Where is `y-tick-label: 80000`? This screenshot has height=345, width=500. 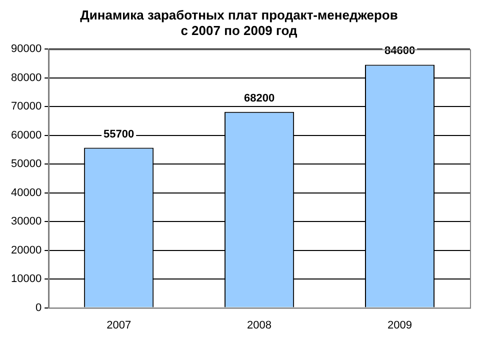
y-tick-label: 80000 is located at coordinates (26, 78).